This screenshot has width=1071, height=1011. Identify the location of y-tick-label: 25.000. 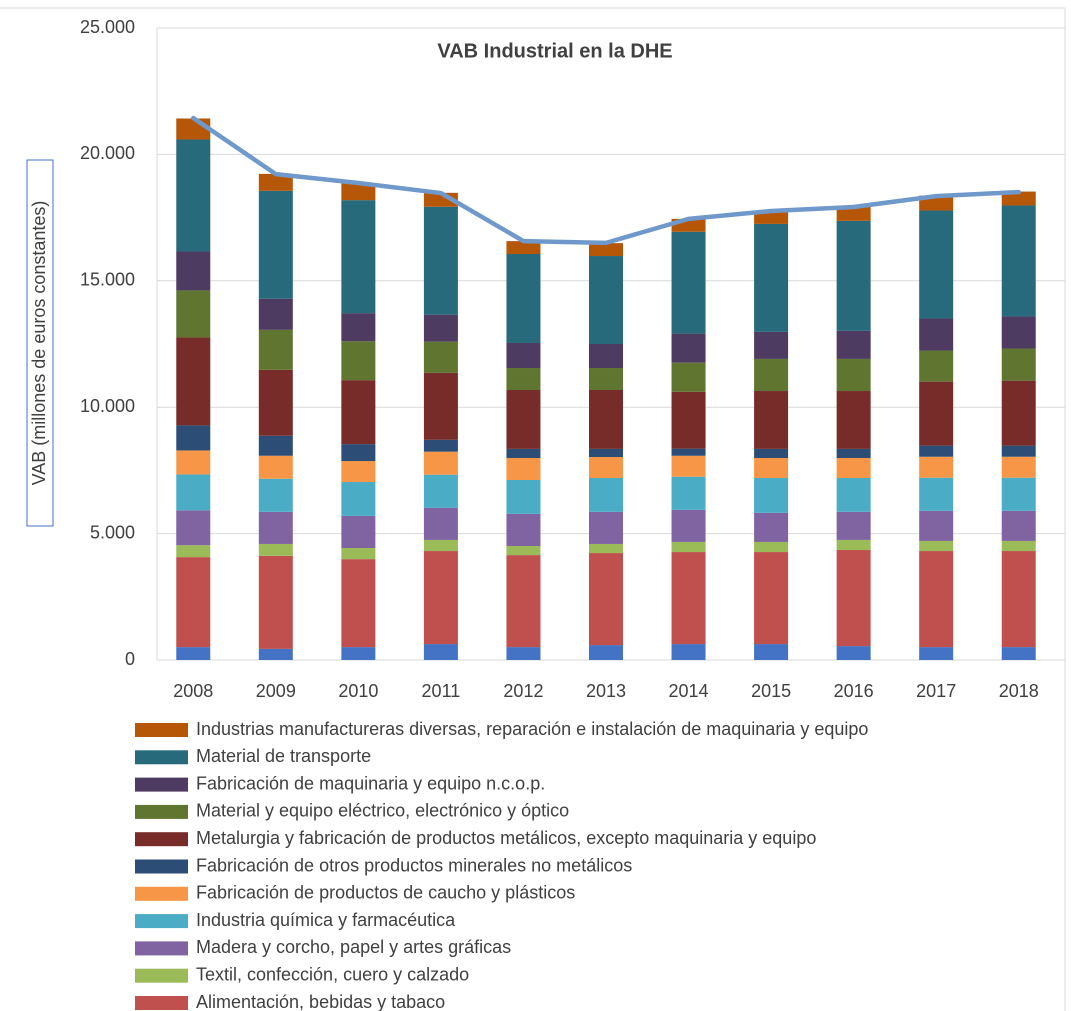
(107, 27).